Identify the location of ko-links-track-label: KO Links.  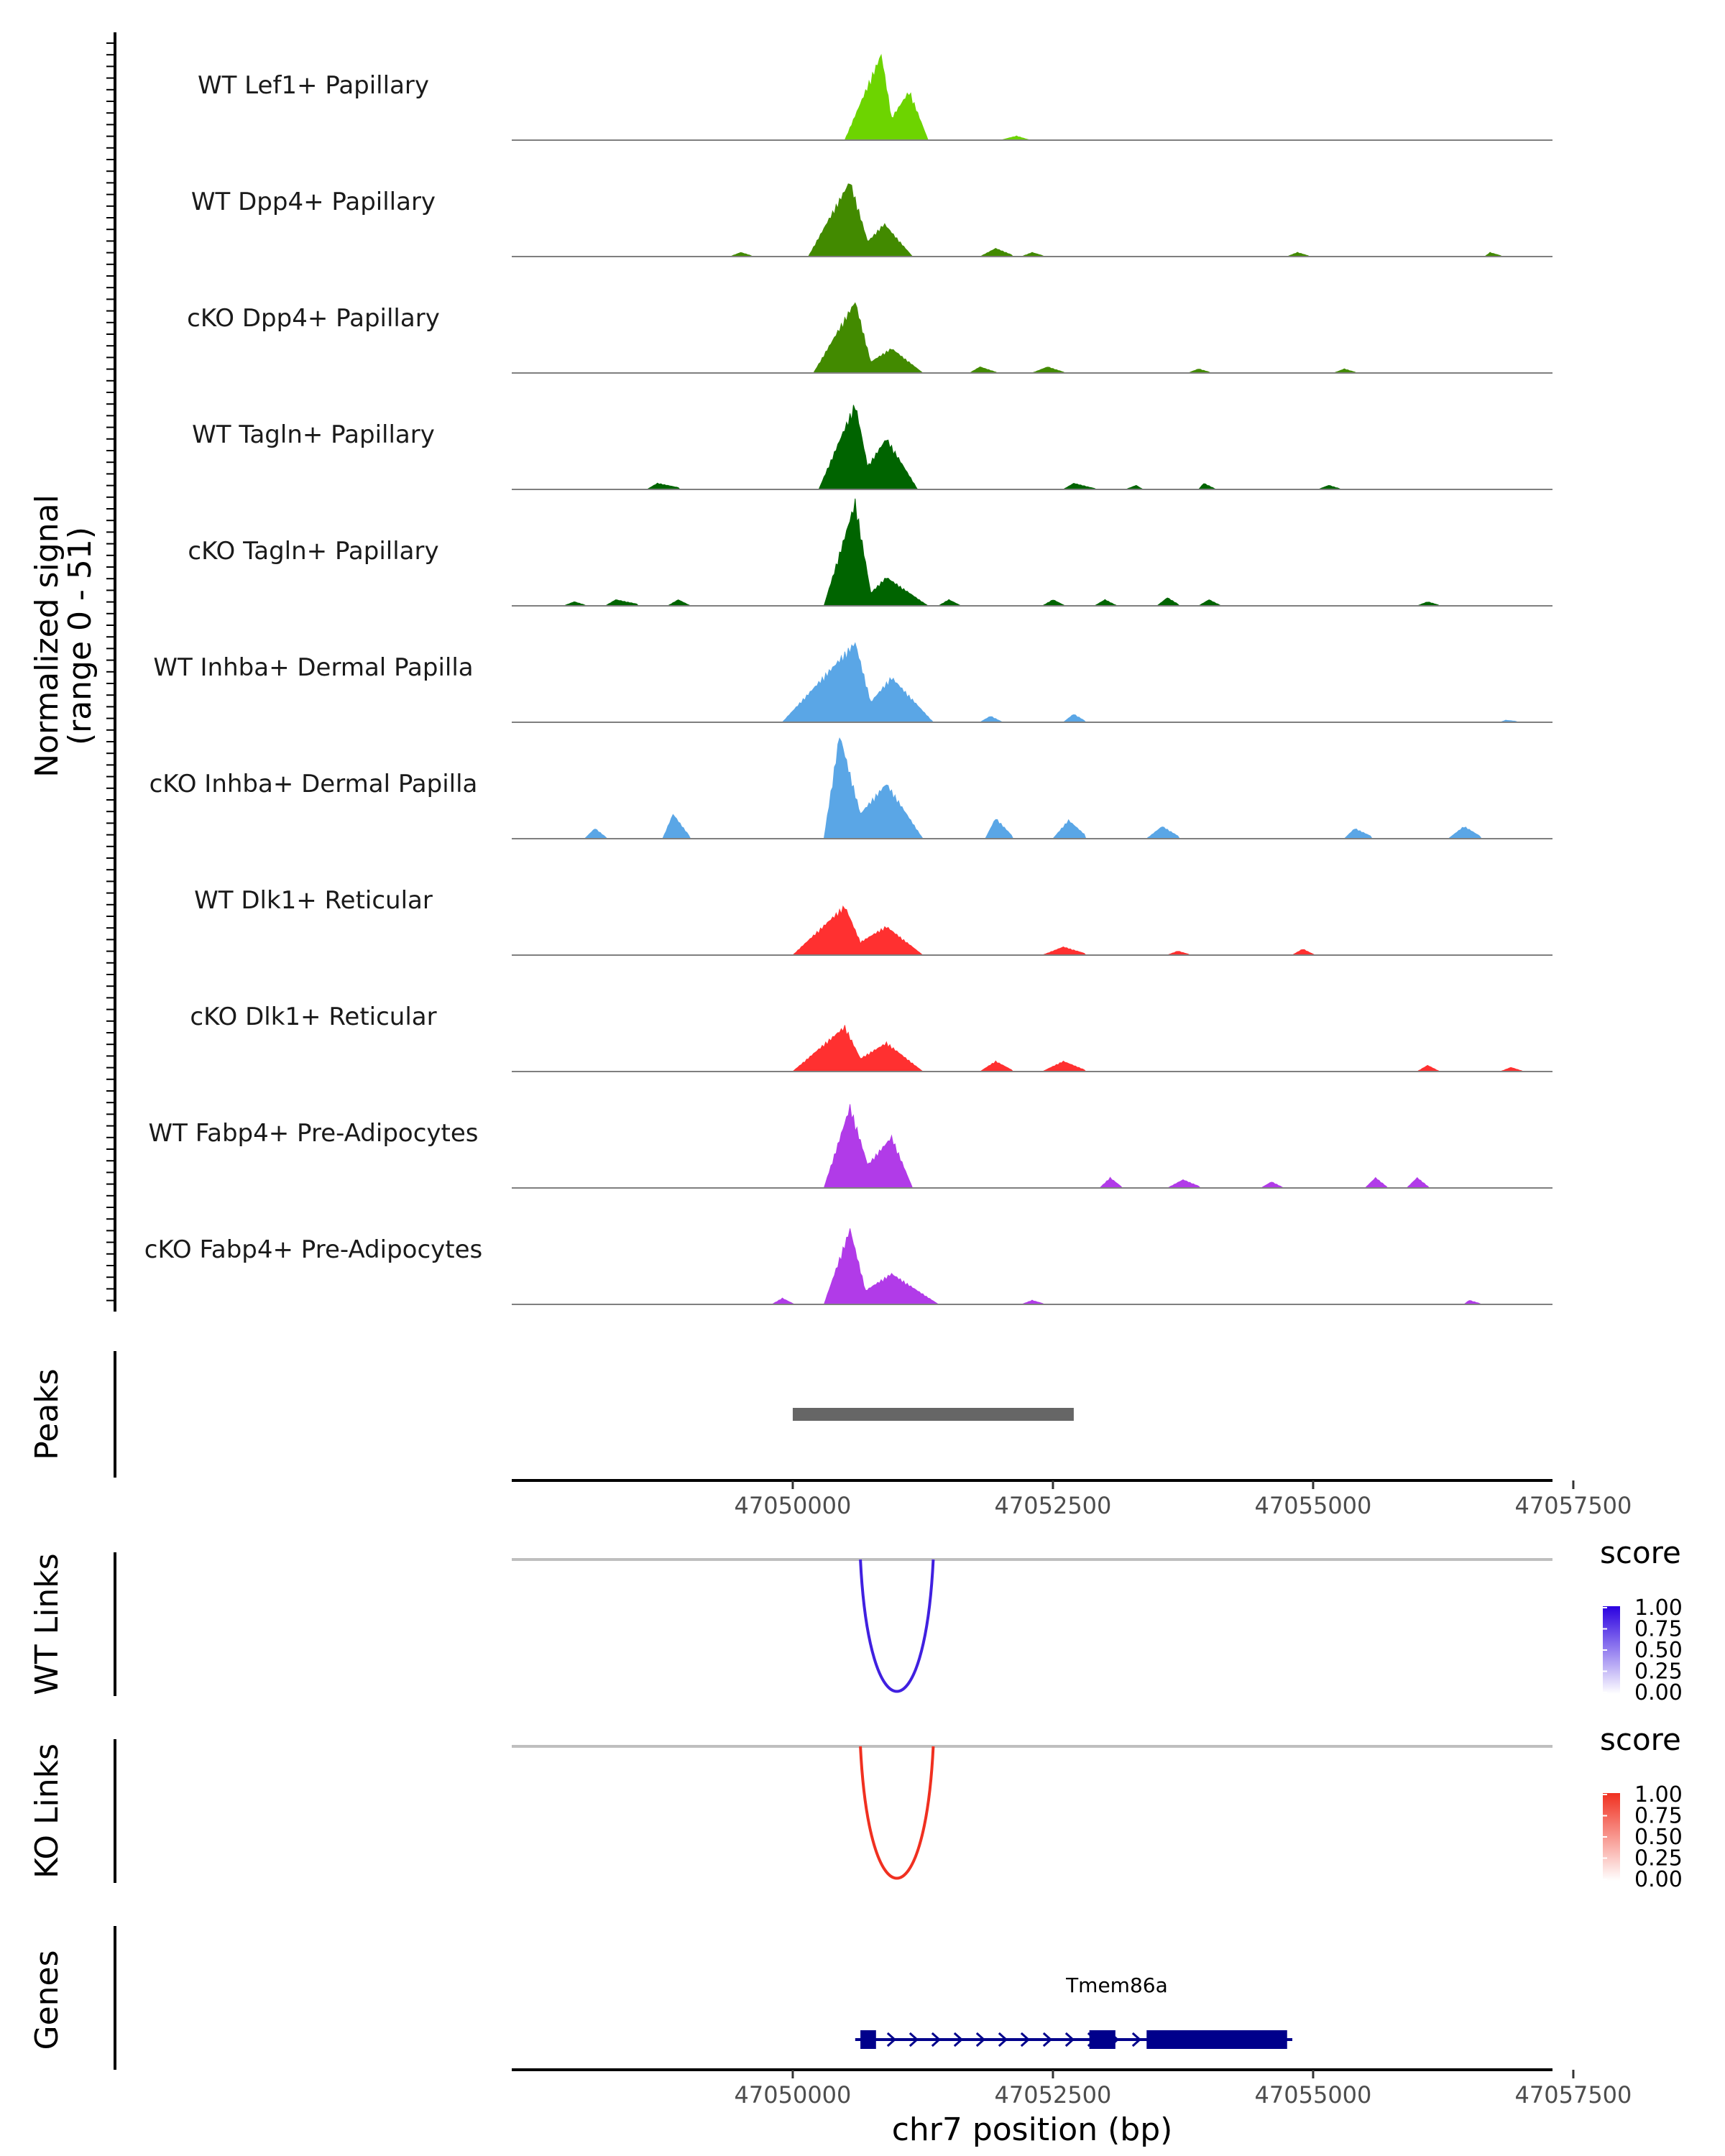
(47, 1811).